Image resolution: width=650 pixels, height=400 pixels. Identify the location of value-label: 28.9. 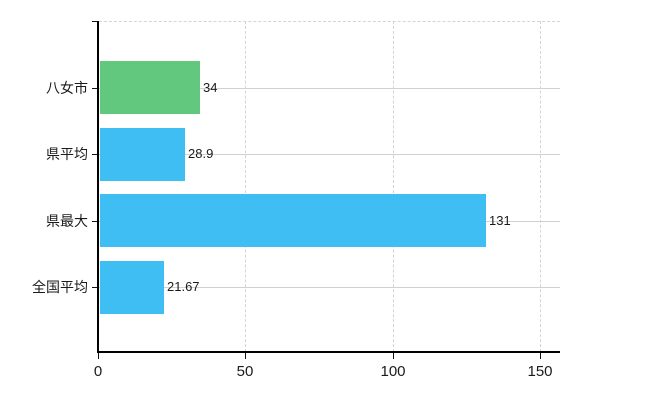
(201, 153).